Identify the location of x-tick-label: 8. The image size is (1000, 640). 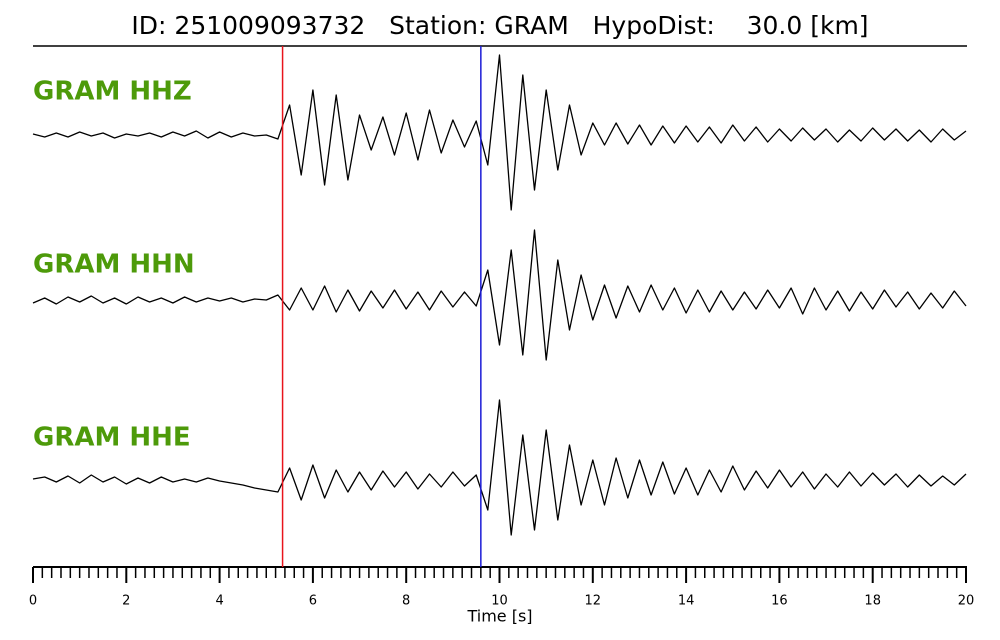
(406, 601).